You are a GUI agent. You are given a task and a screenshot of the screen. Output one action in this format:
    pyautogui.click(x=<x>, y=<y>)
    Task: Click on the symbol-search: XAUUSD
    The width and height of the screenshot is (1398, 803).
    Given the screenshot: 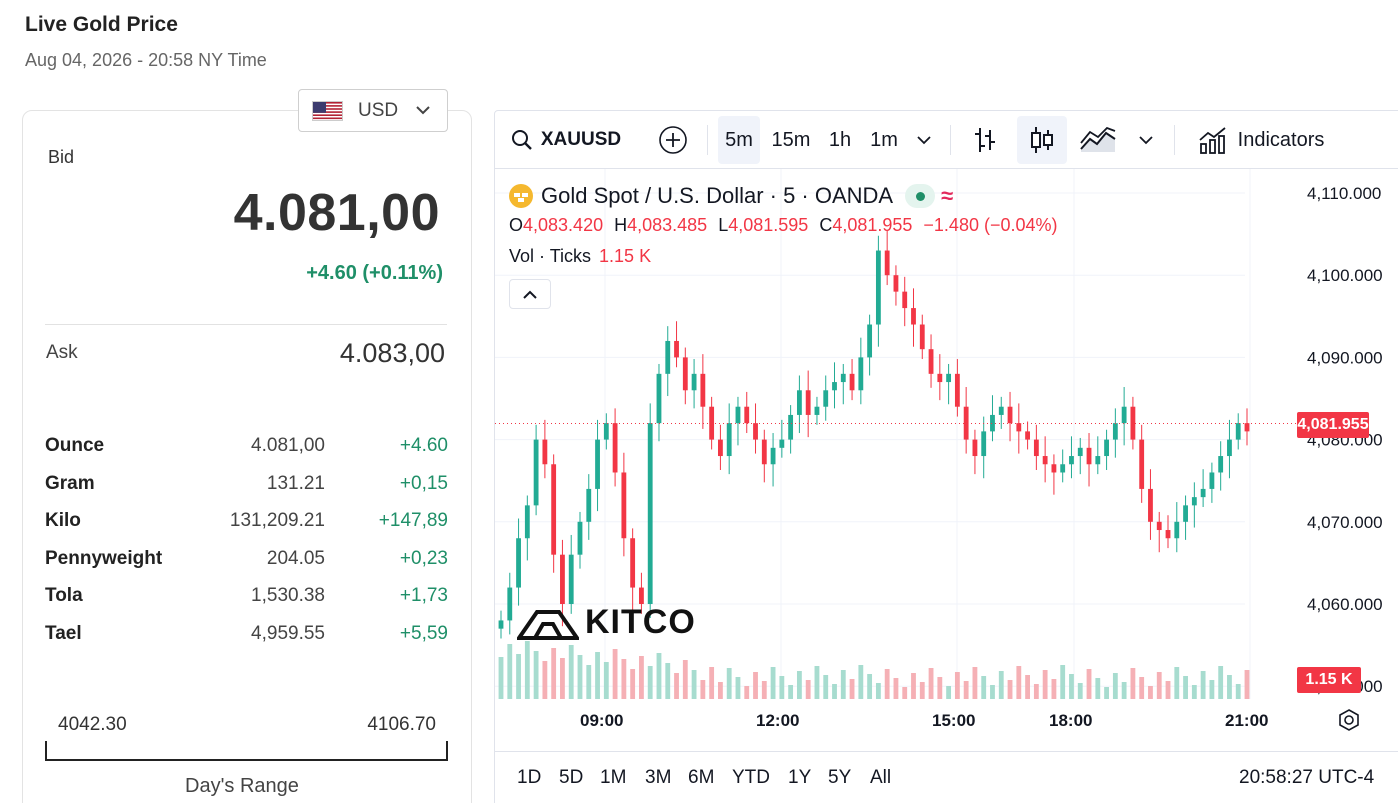 What is the action you would take?
    pyautogui.click(x=566, y=140)
    